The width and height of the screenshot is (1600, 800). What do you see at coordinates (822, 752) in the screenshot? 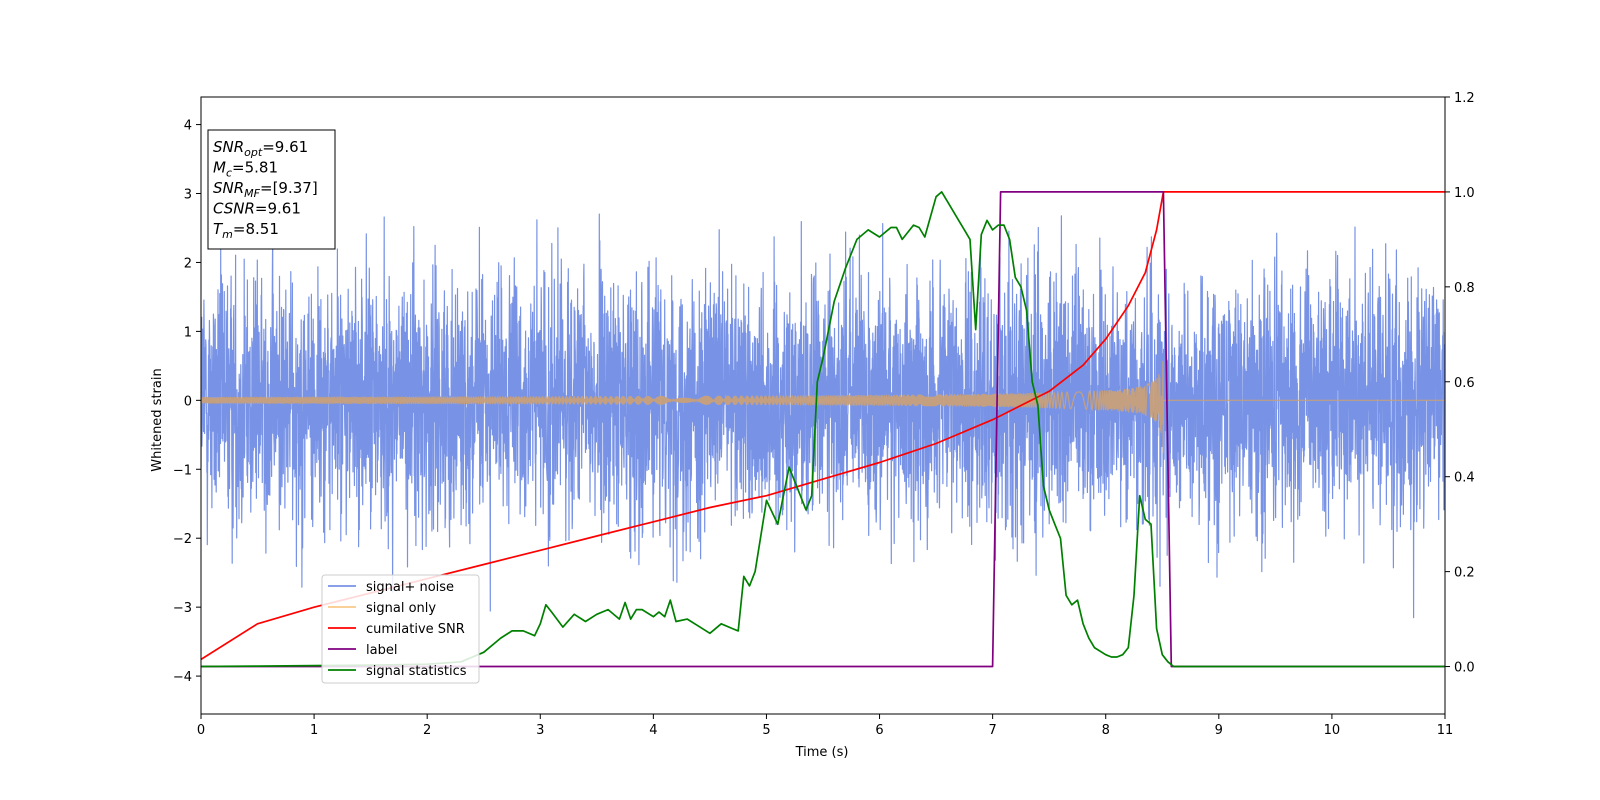
I see `x-axis-label: Time (s)` at bounding box center [822, 752].